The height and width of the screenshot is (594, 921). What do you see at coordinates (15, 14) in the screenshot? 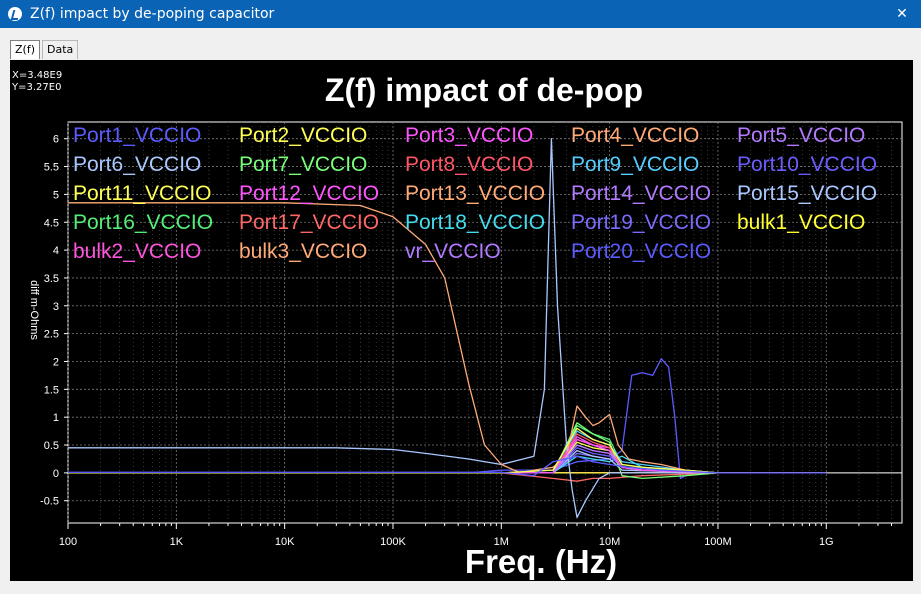
I see `app-icon` at bounding box center [15, 14].